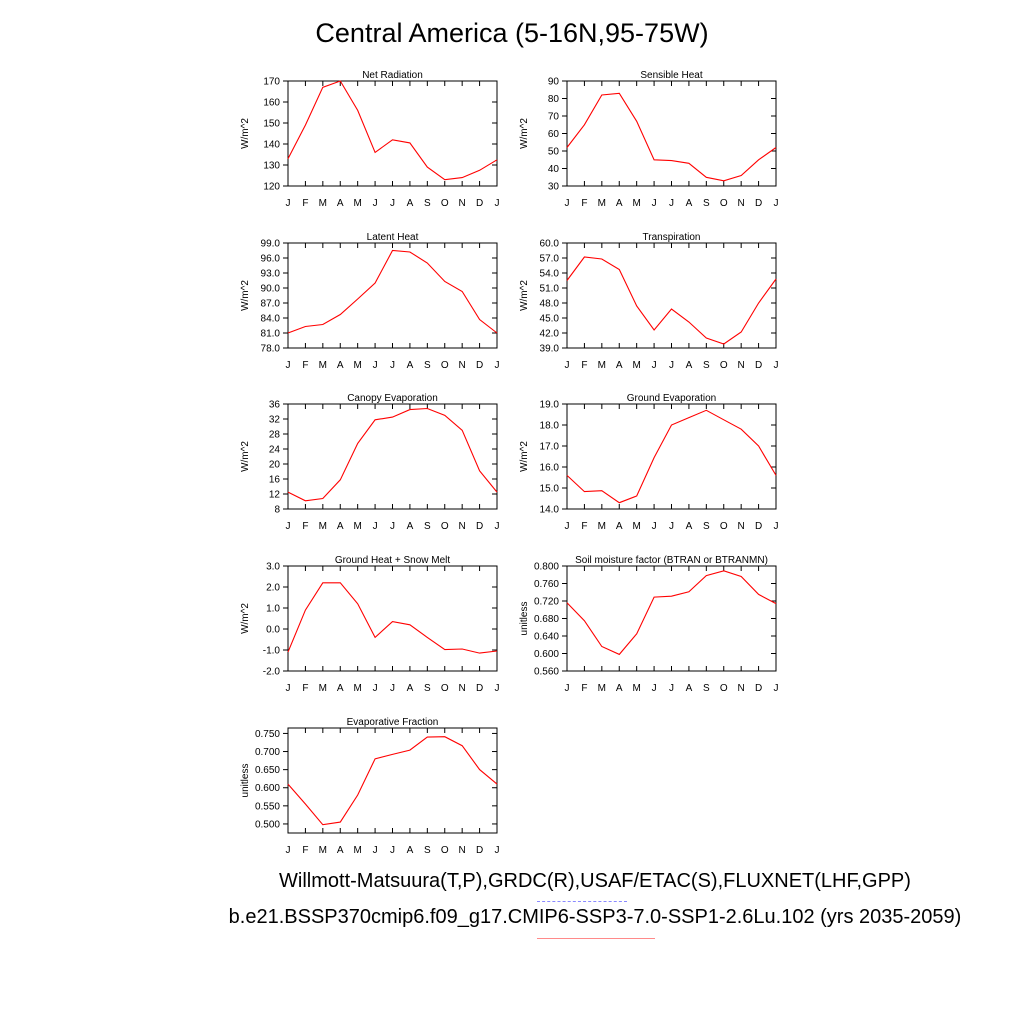 The image size is (1024, 1024). Describe the element at coordinates (275, 420) in the screenshot. I see `y-tick-label: 32` at that location.